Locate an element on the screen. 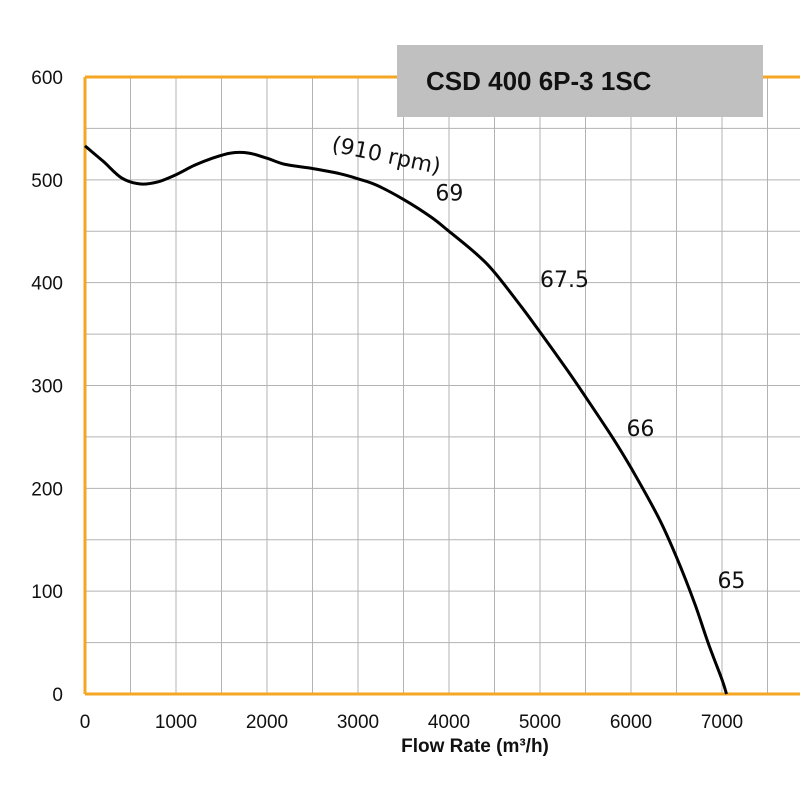  x-tick-label: 6000 is located at coordinates (631, 722).